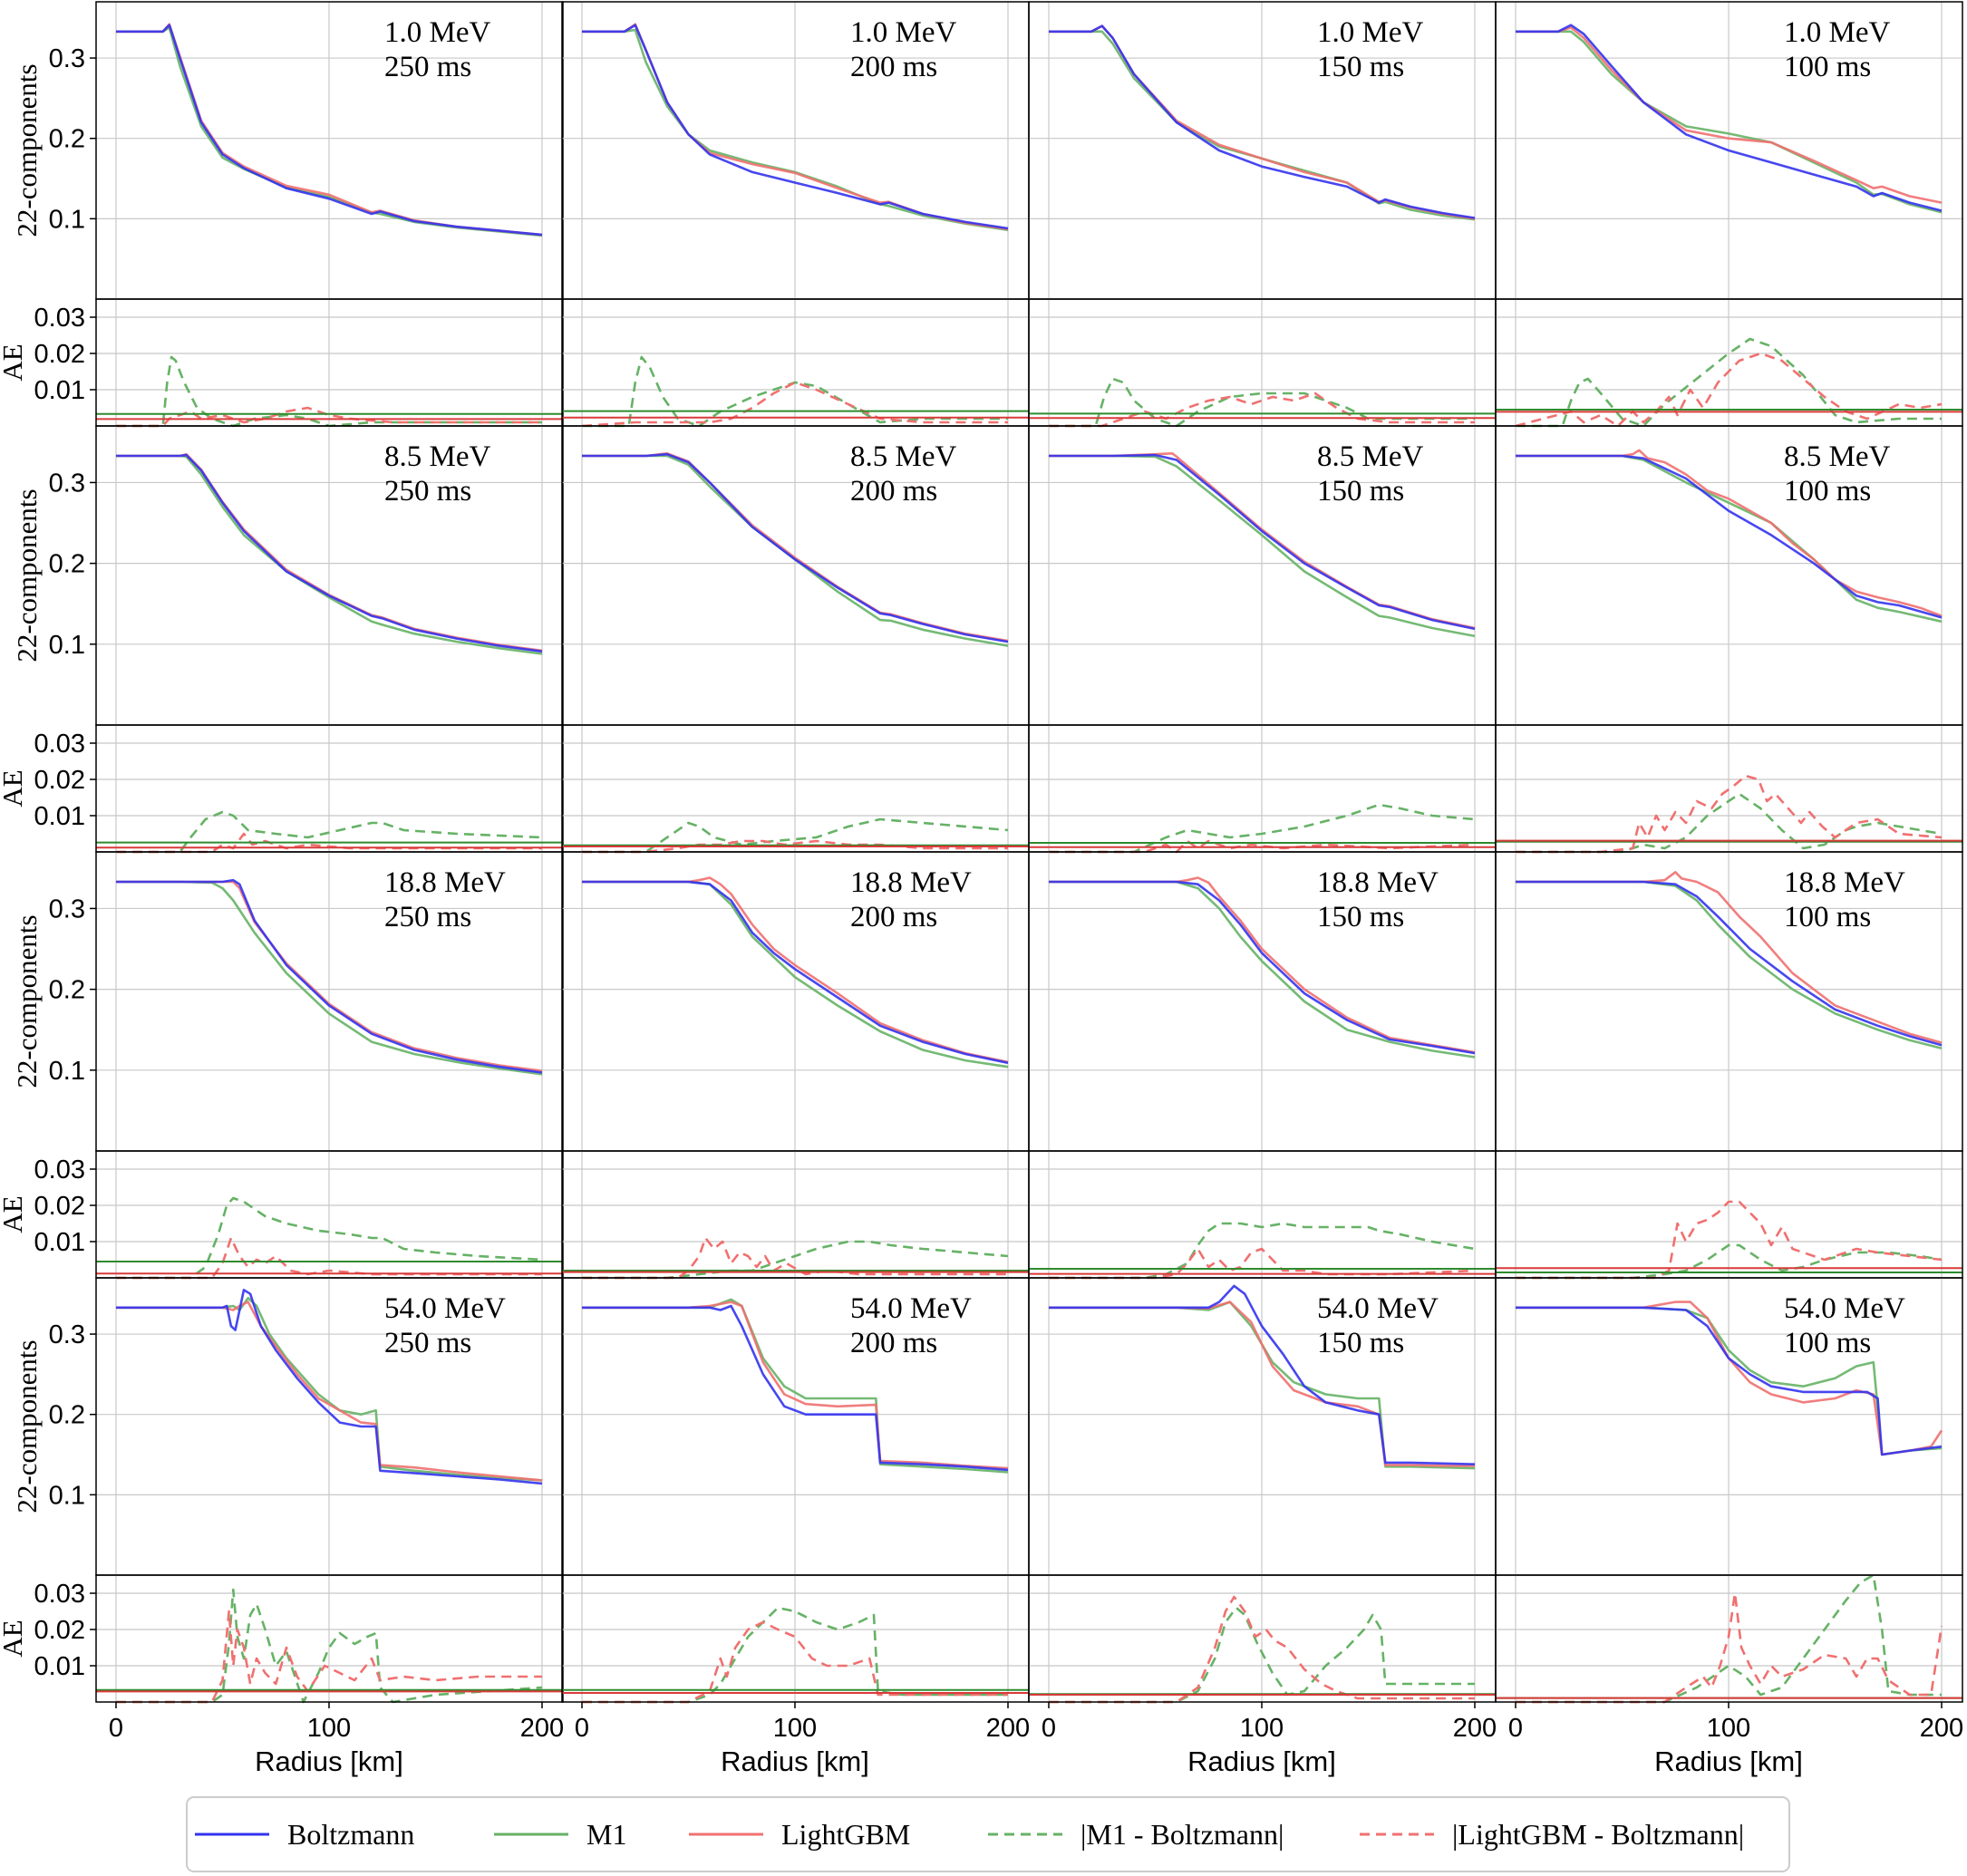 This screenshot has height=1876, width=1967. What do you see at coordinates (1360, 67) in the screenshot?
I see `time-label: 150 ms` at bounding box center [1360, 67].